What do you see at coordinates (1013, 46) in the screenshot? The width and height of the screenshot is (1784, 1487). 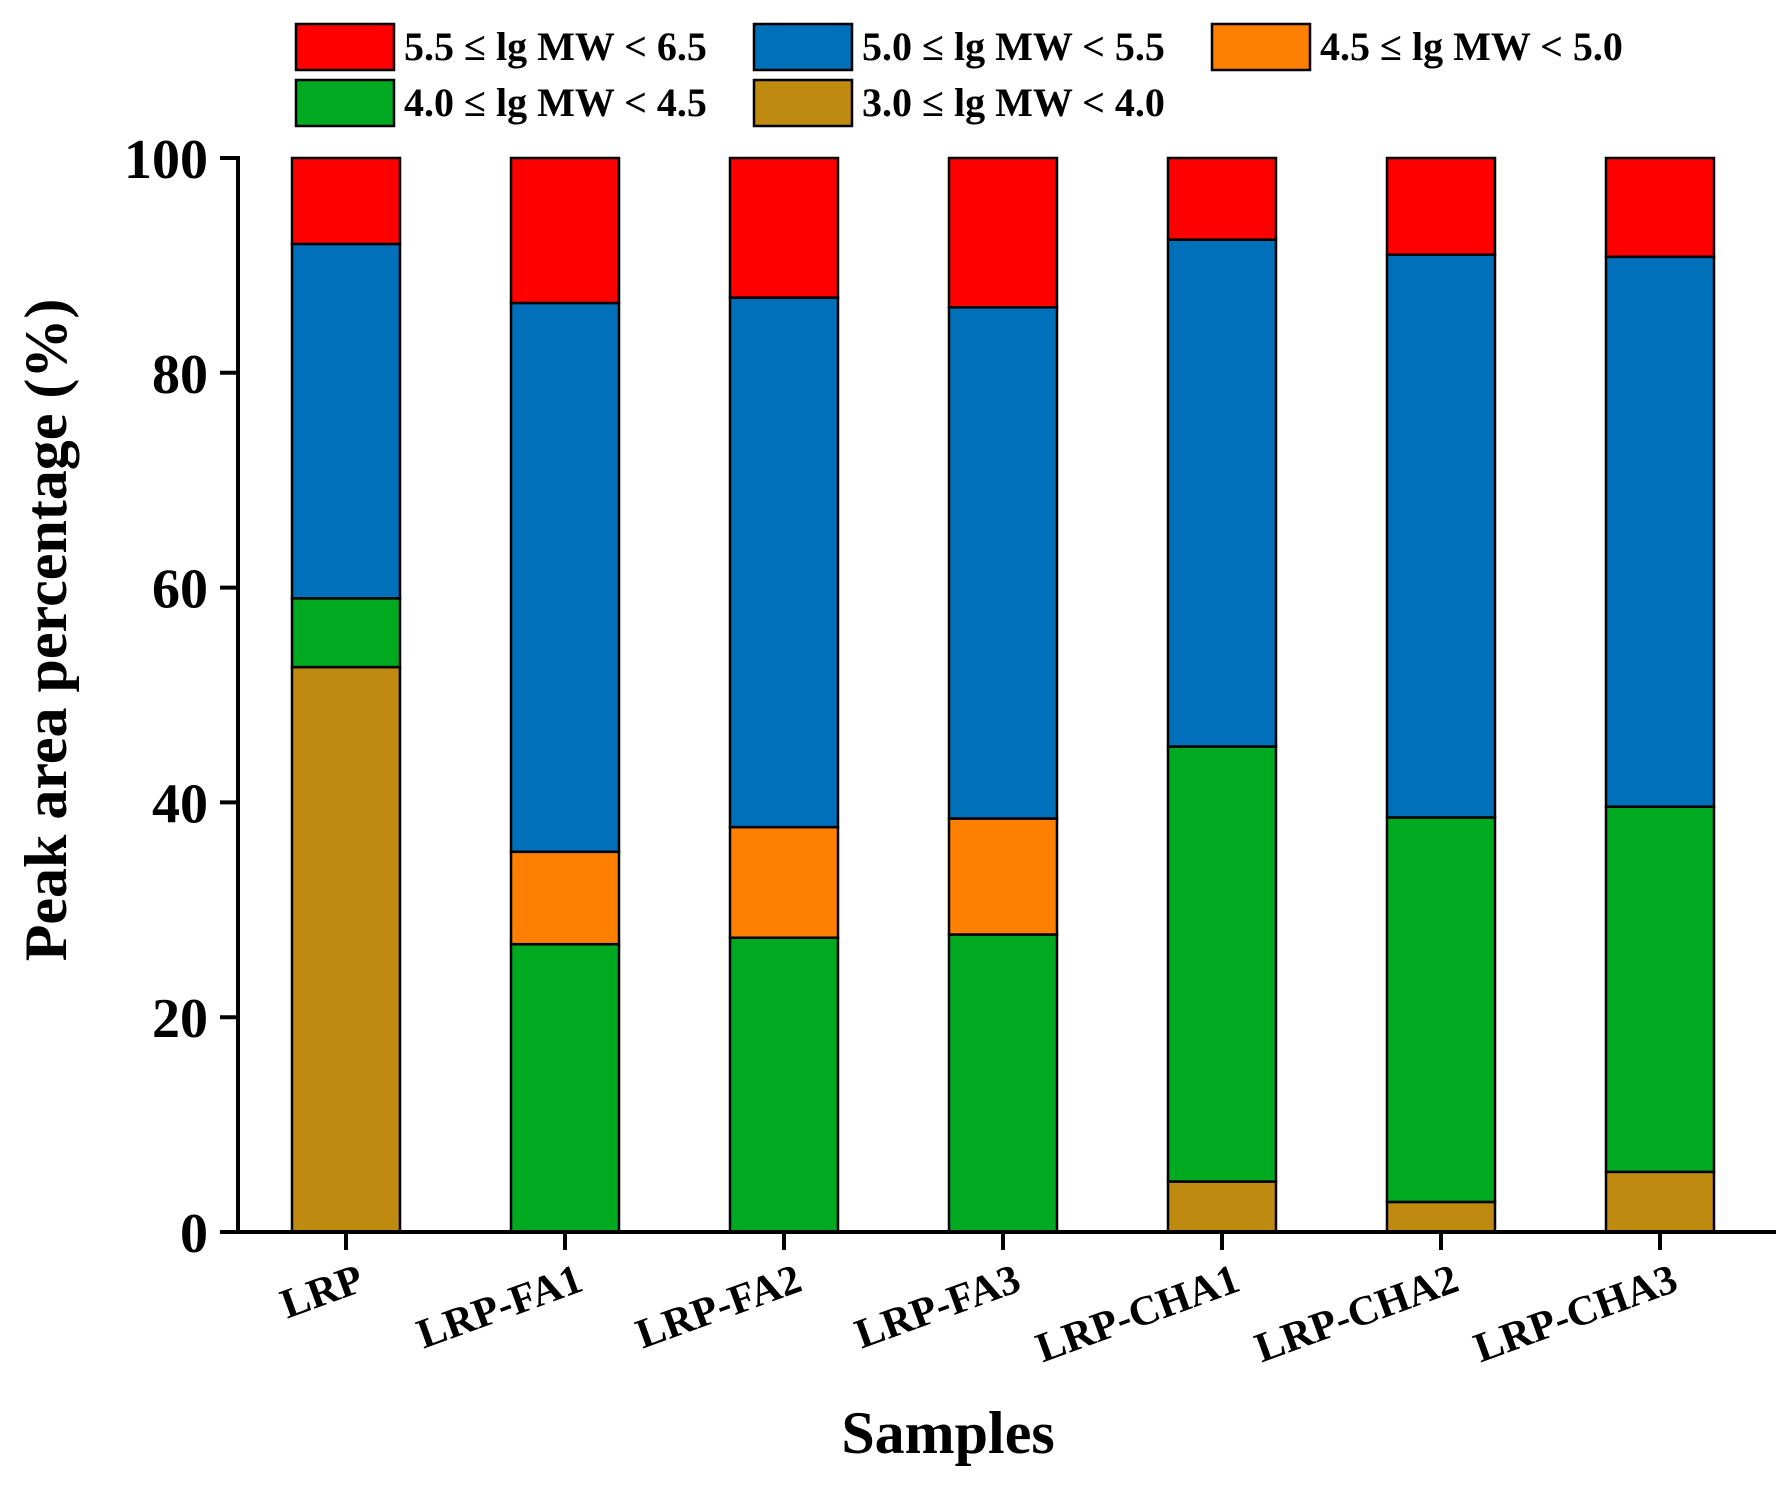 I see `legend-label: 5.0 ≤ lg MW < 5.5` at bounding box center [1013, 46].